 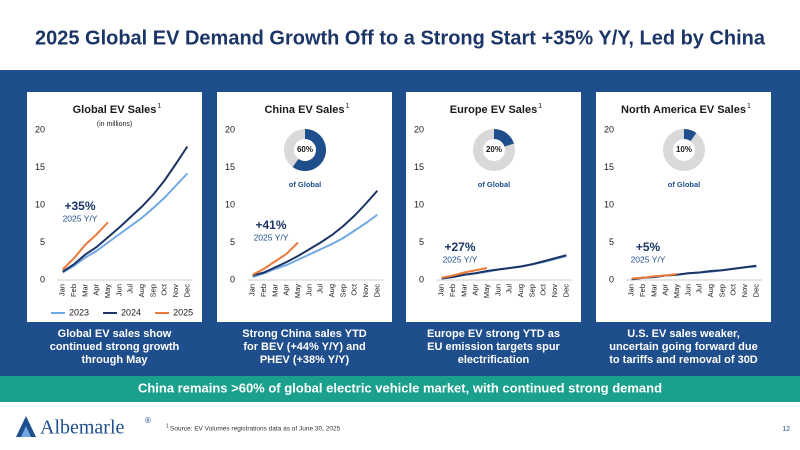 I want to click on annotation-value: +41%, so click(x=270, y=225).